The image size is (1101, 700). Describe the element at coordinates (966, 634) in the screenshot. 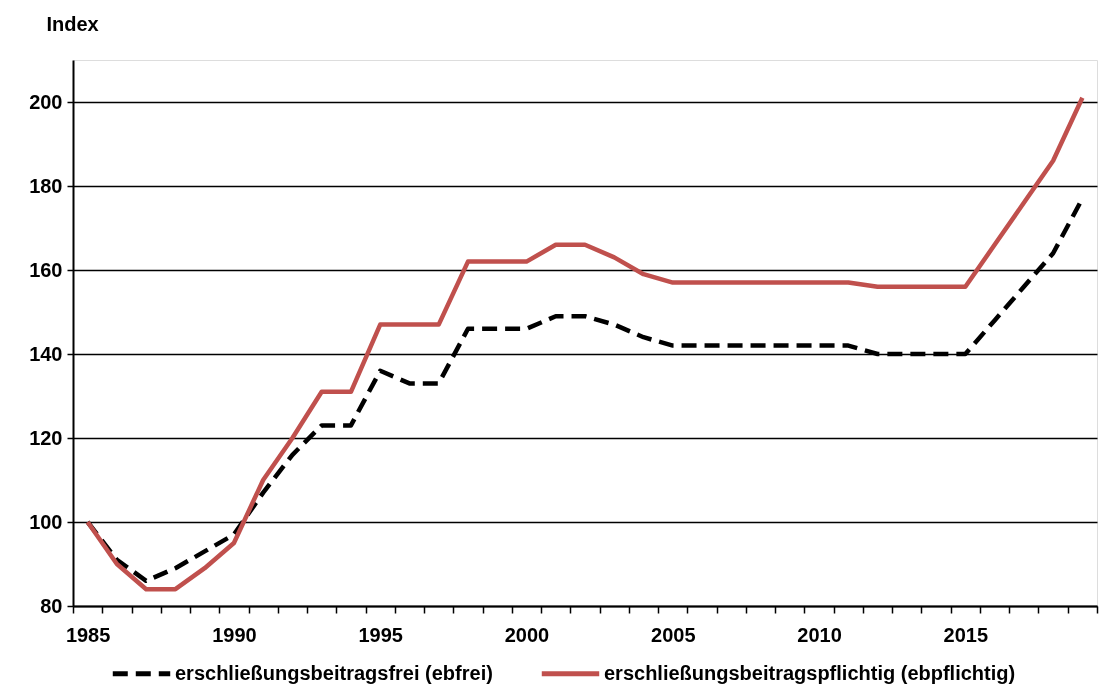

I see `x-tick-label: 2015` at that location.